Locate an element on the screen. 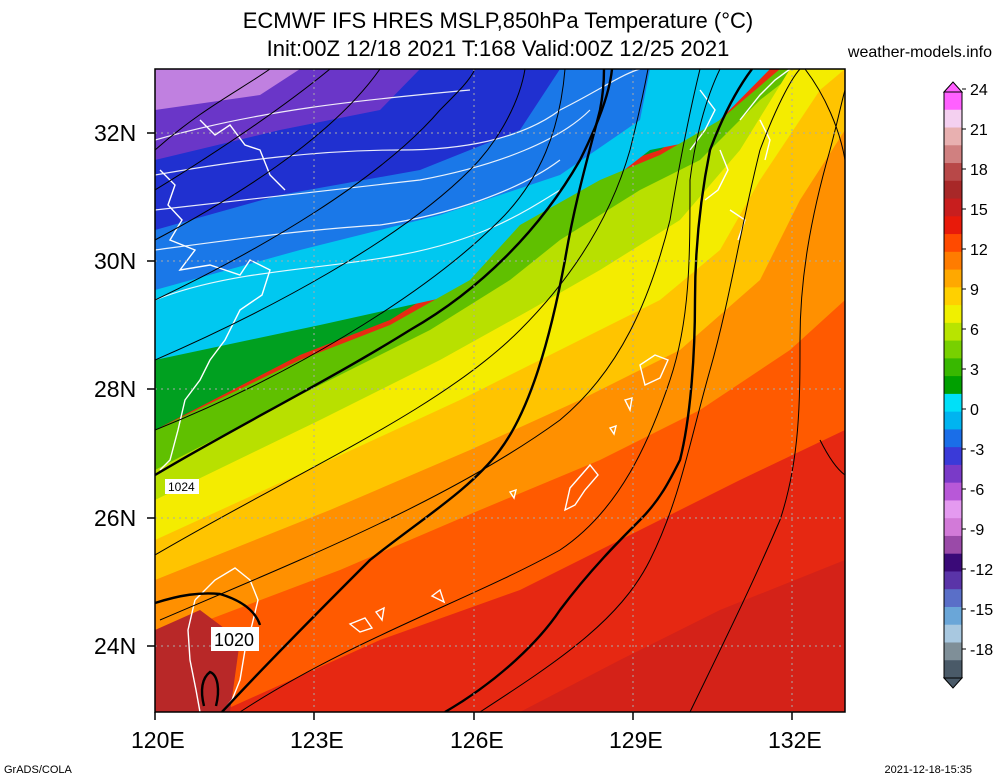  colorbar-label: 9 is located at coordinates (974, 290).